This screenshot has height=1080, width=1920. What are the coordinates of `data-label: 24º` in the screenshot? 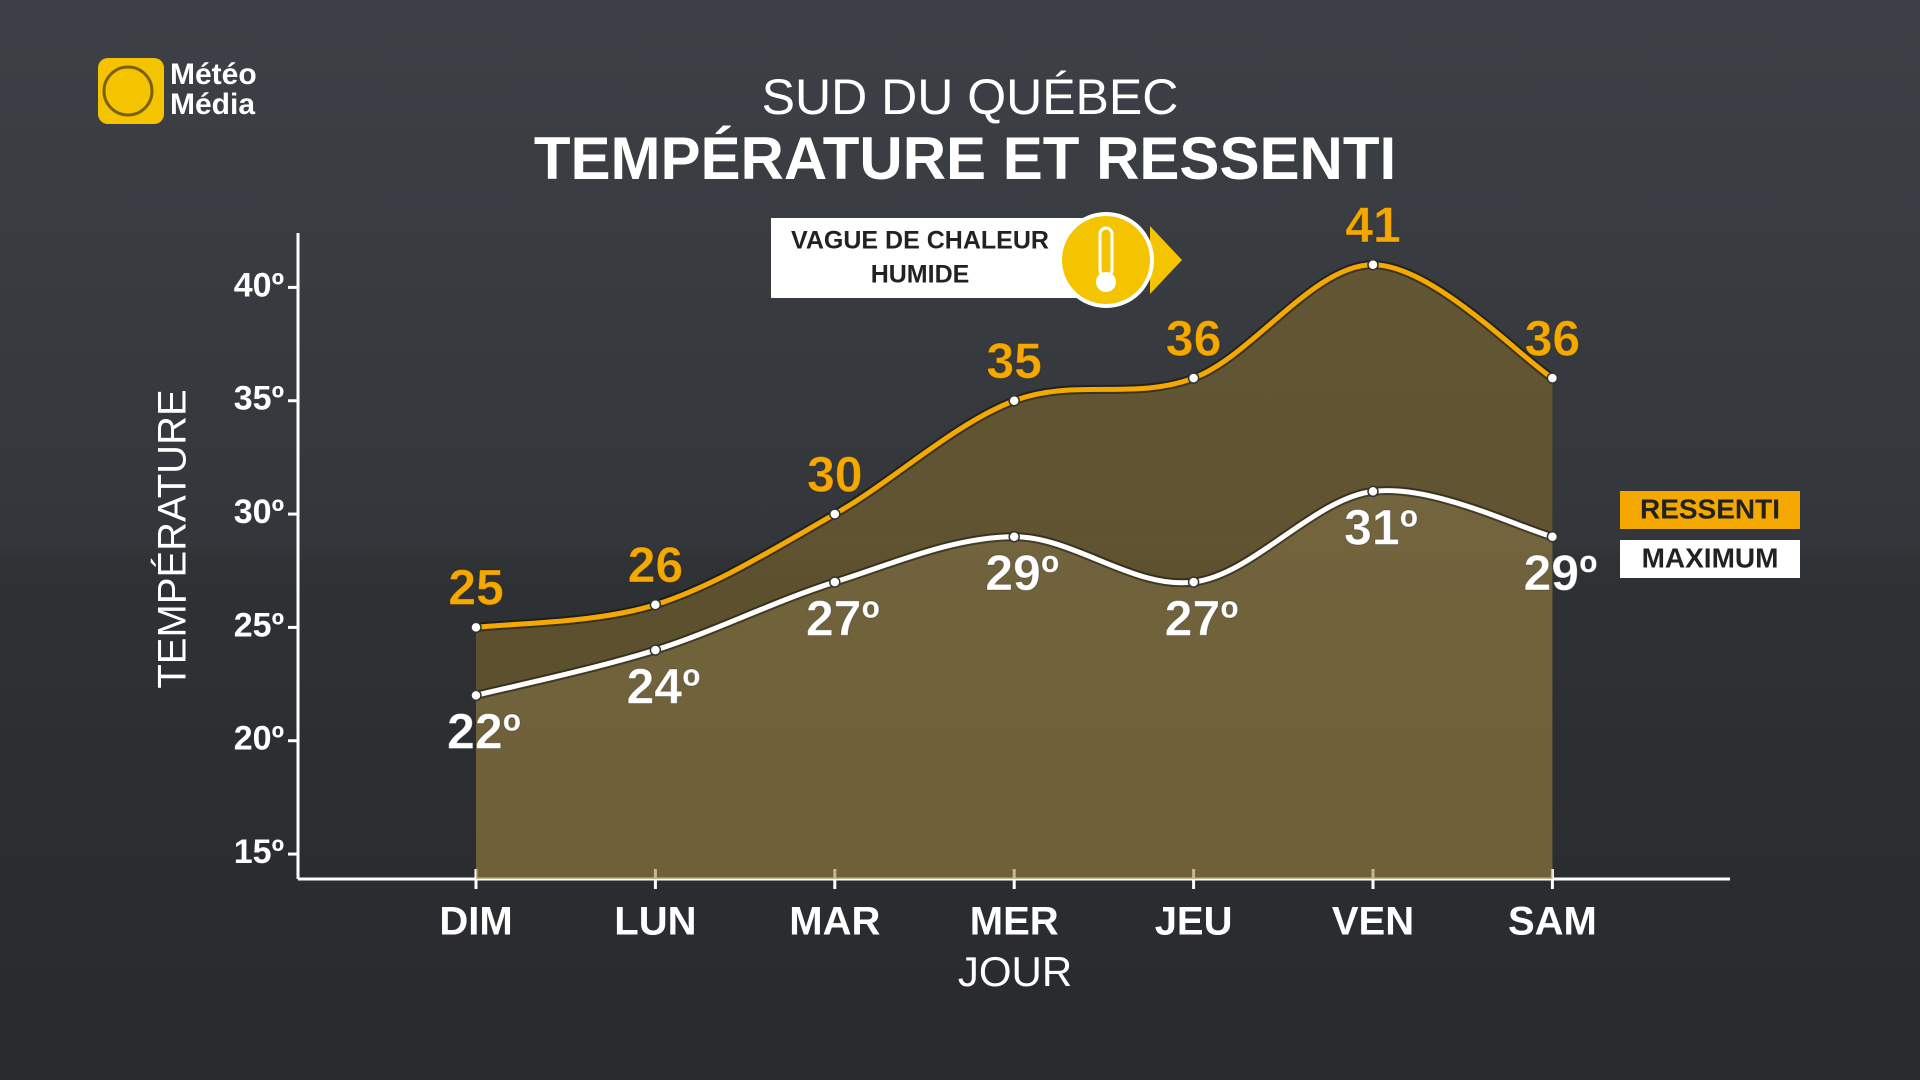 It's located at (663, 686).